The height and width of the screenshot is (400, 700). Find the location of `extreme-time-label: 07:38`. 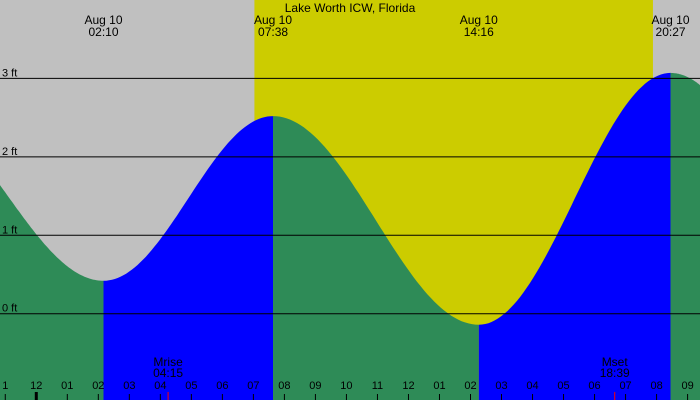

extreme-time-label: 07:38 is located at coordinates (273, 32).